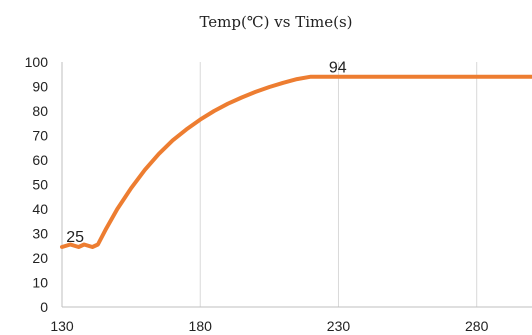 The image size is (532, 335). I want to click on y-axis-ticks: 0 10 20 30 40 50 60 70 80 90 100, so click(37, 184).